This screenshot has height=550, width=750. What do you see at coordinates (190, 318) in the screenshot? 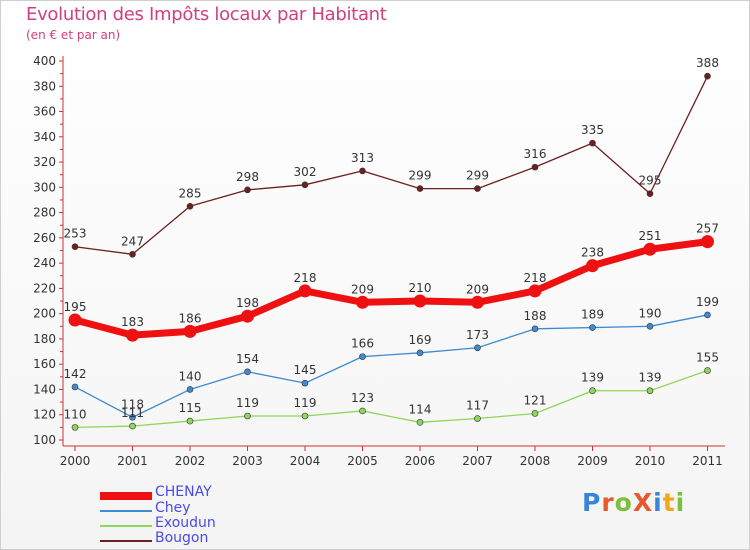
I see `data-label-chenay: 186` at bounding box center [190, 318].